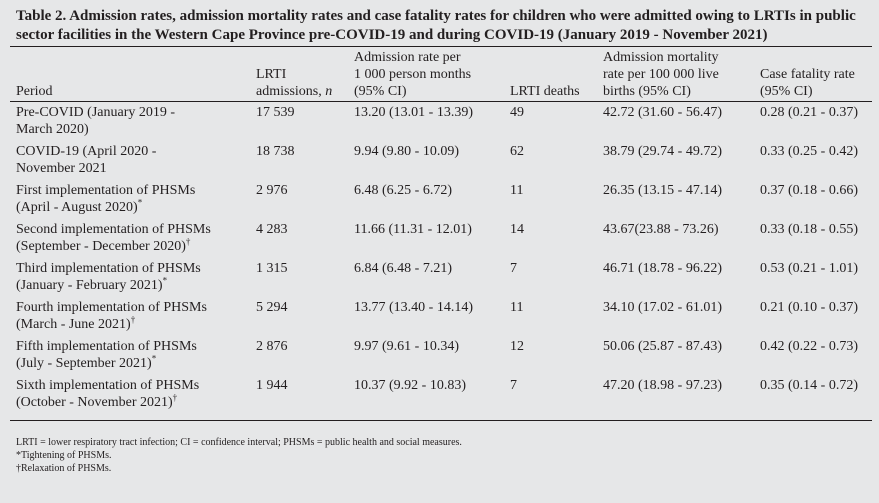 The height and width of the screenshot is (503, 879). What do you see at coordinates (406, 346) in the screenshot?
I see `table-cell: 9.97 (9.61 - 10.34)` at bounding box center [406, 346].